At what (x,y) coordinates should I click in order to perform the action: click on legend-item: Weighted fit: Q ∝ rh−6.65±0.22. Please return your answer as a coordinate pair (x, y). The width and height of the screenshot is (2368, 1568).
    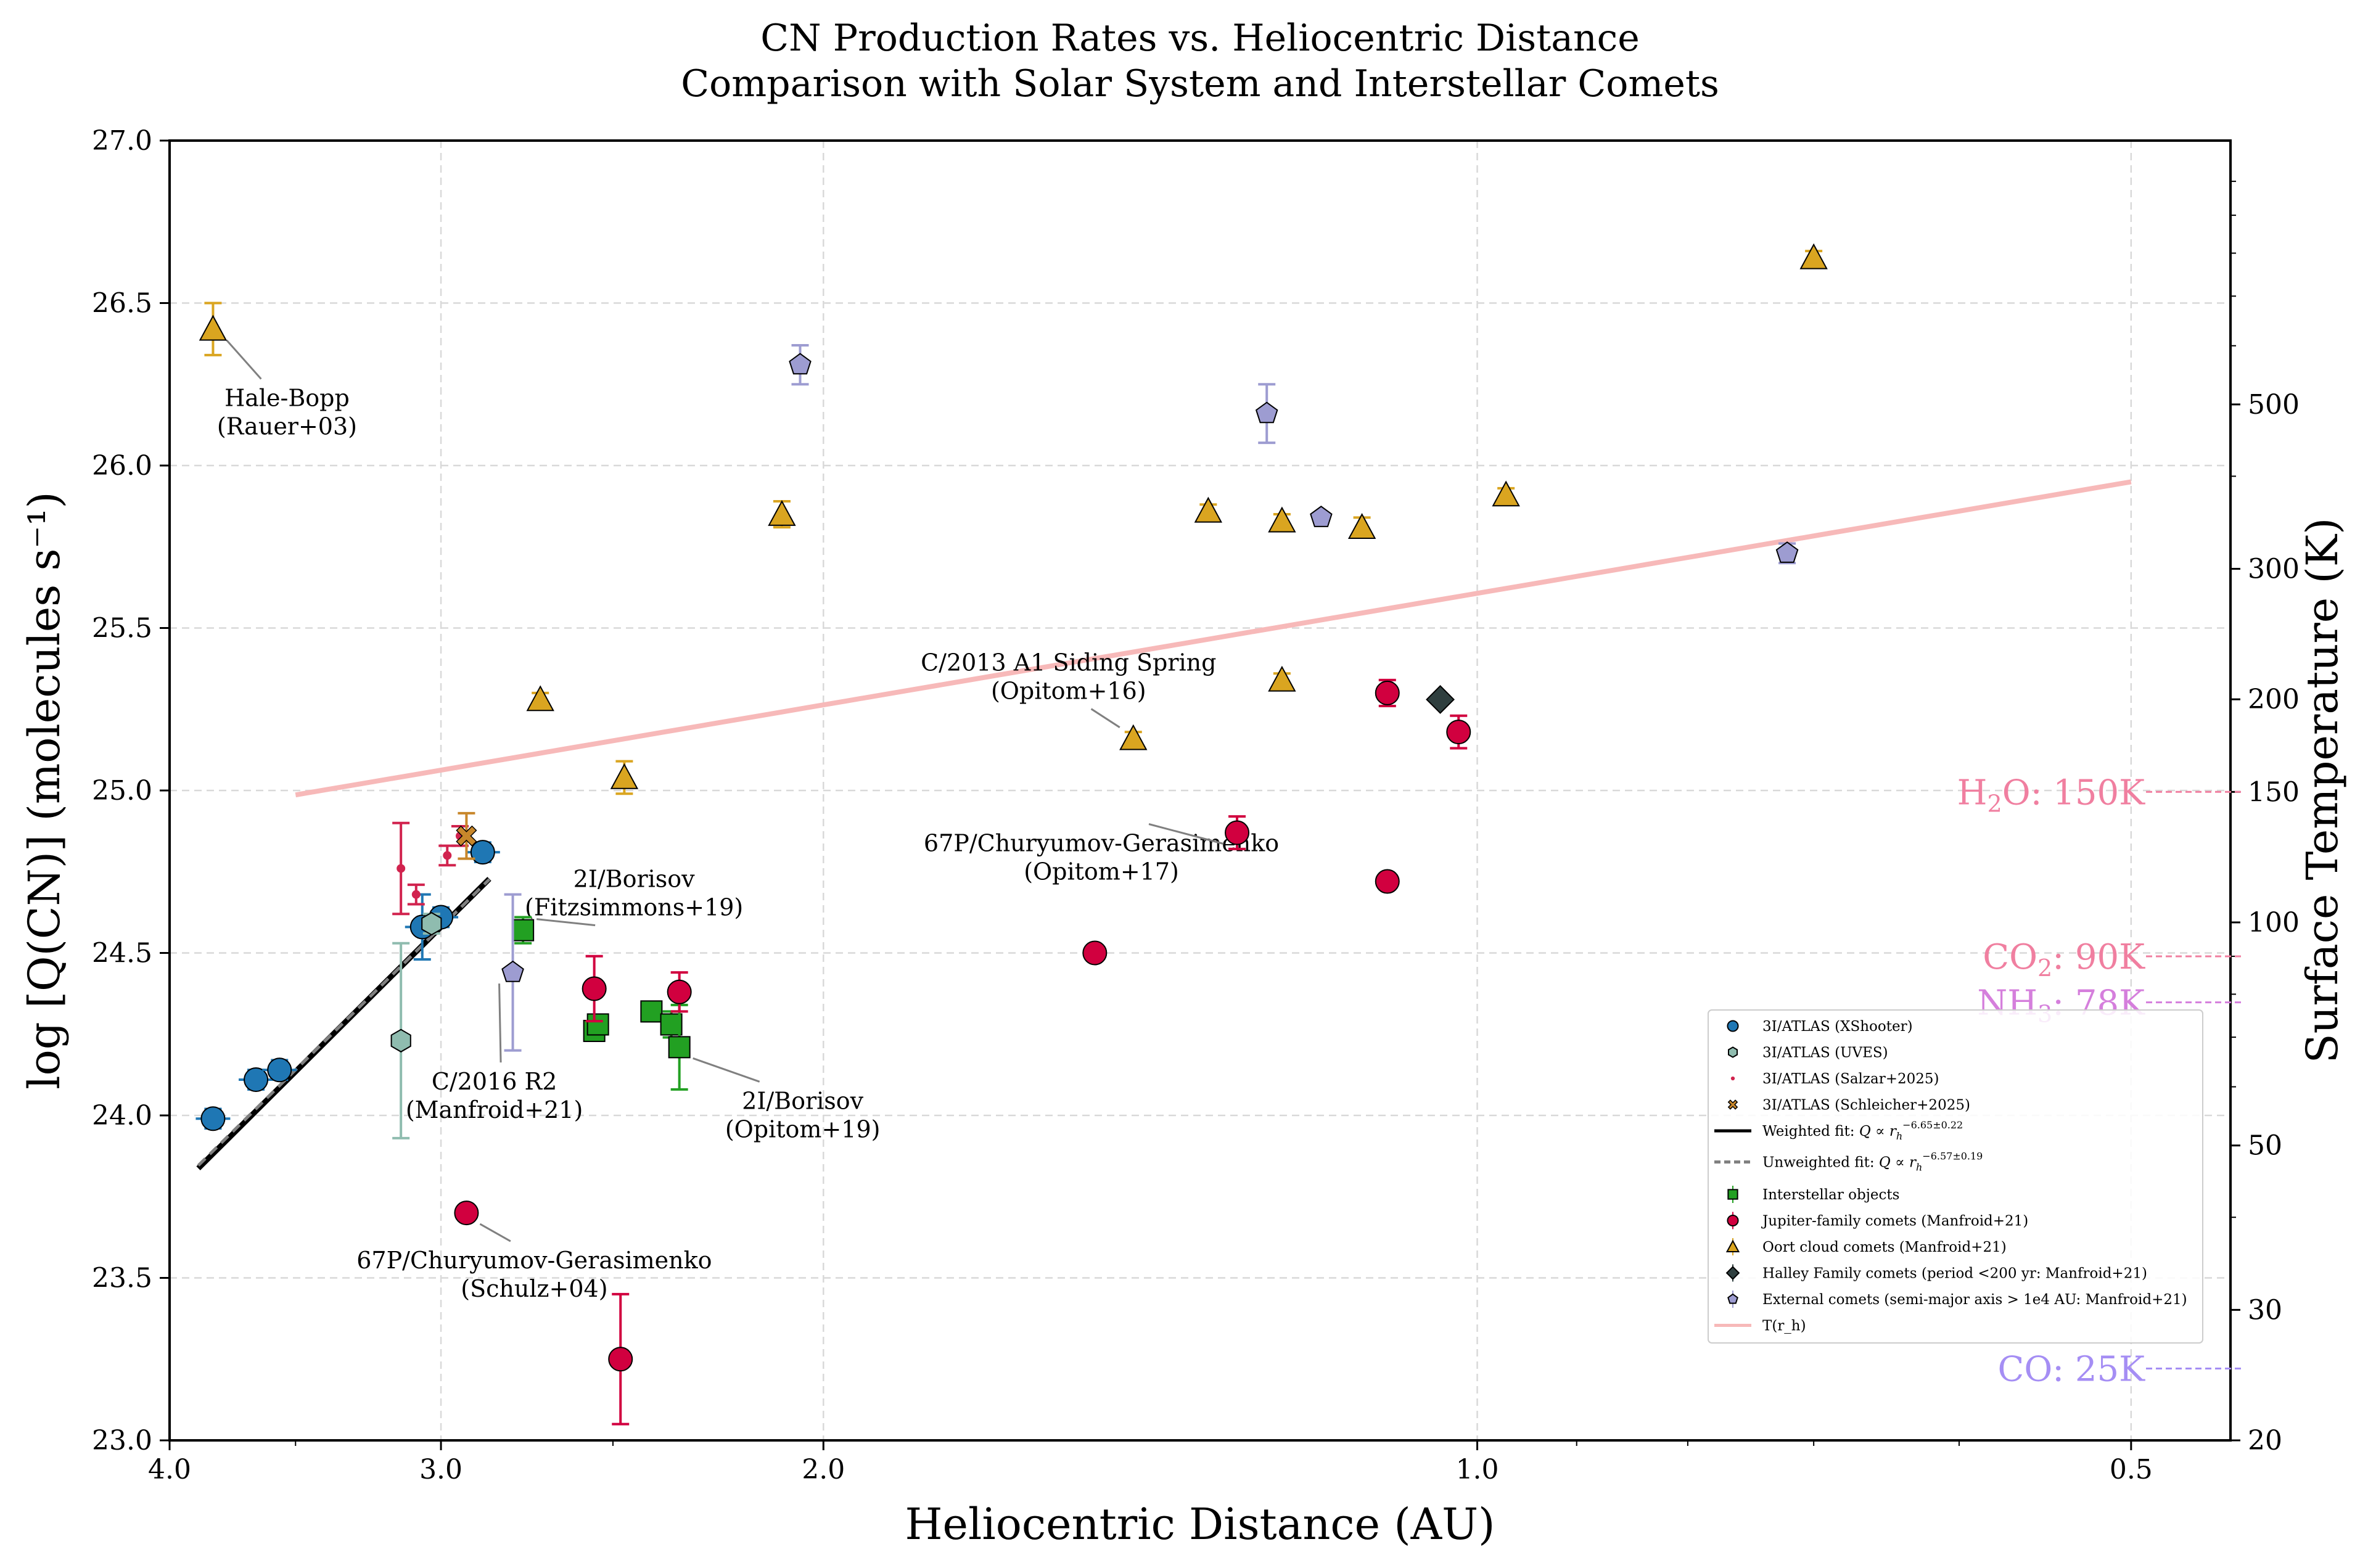
    Looking at the image, I should click on (1839, 1130).